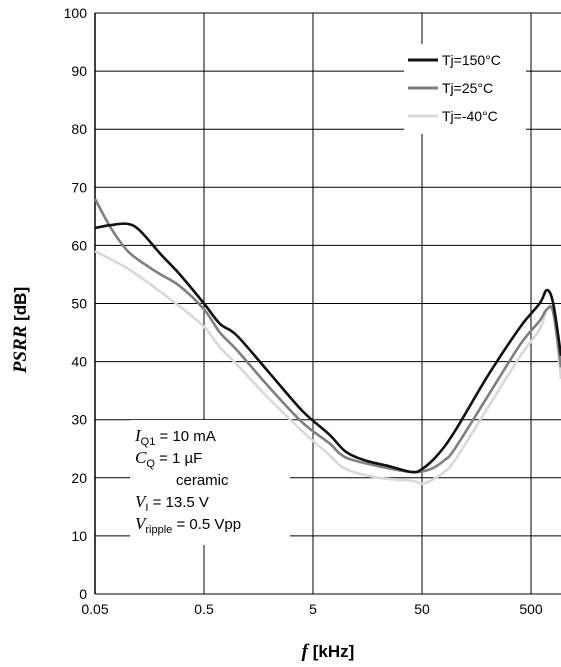  What do you see at coordinates (306, 651) in the screenshot?
I see `x-axis-symbol: f` at bounding box center [306, 651].